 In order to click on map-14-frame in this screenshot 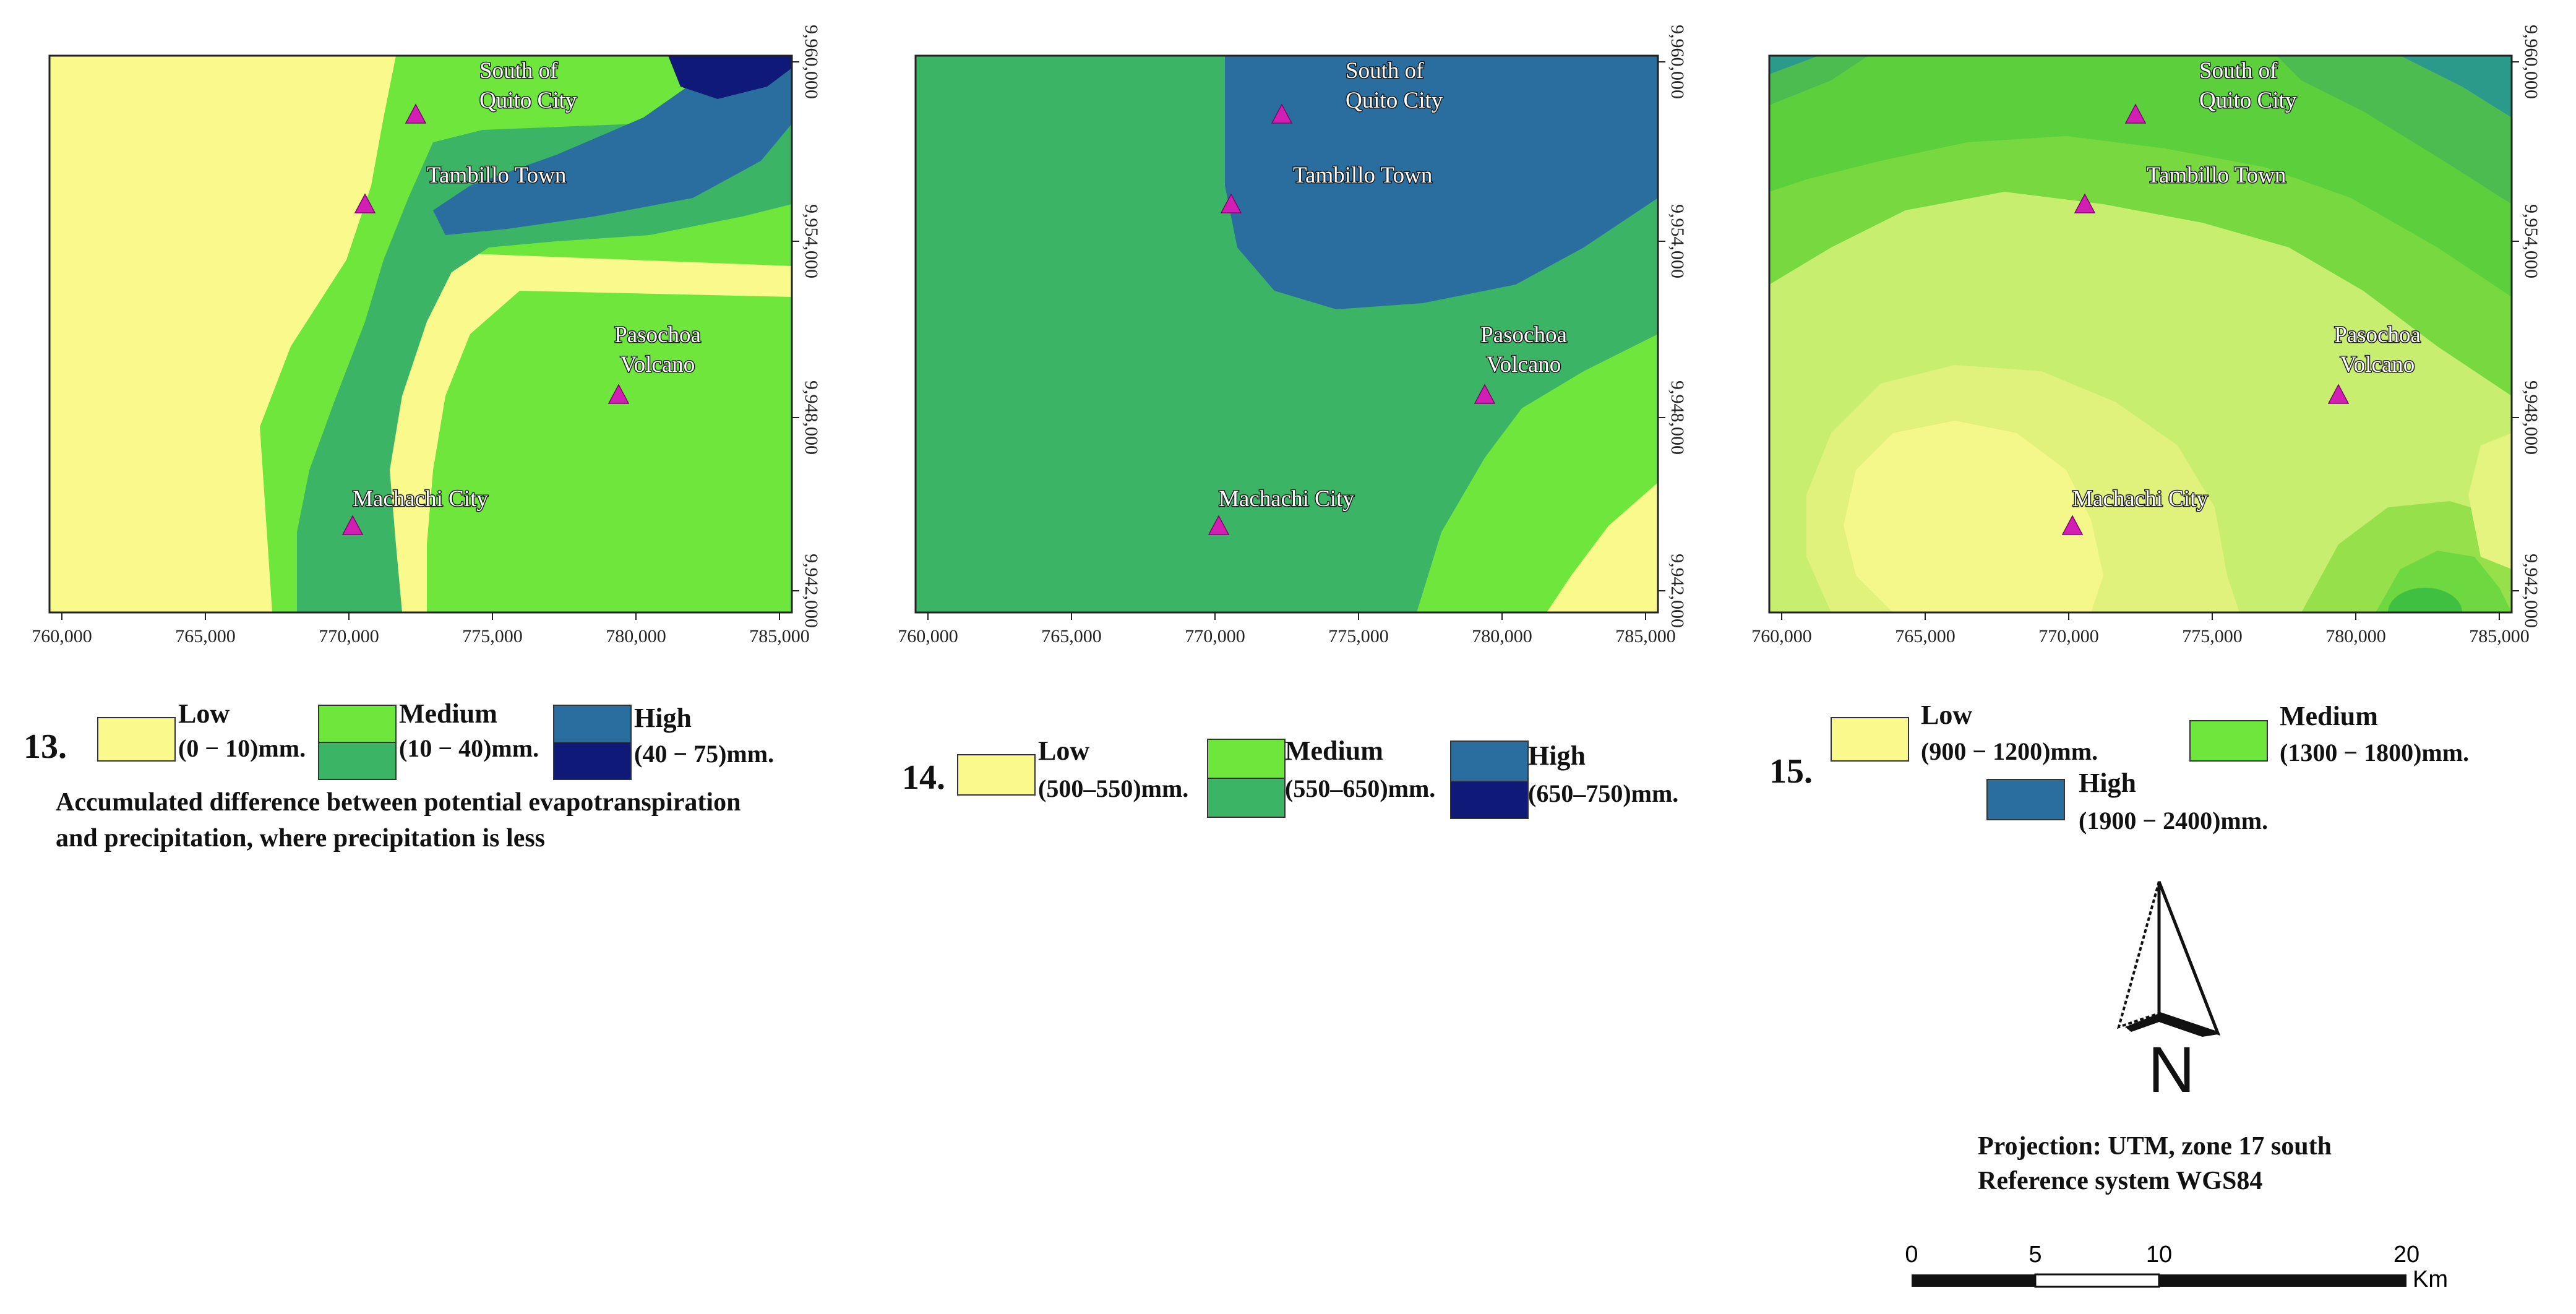, I will do `click(1286, 334)`.